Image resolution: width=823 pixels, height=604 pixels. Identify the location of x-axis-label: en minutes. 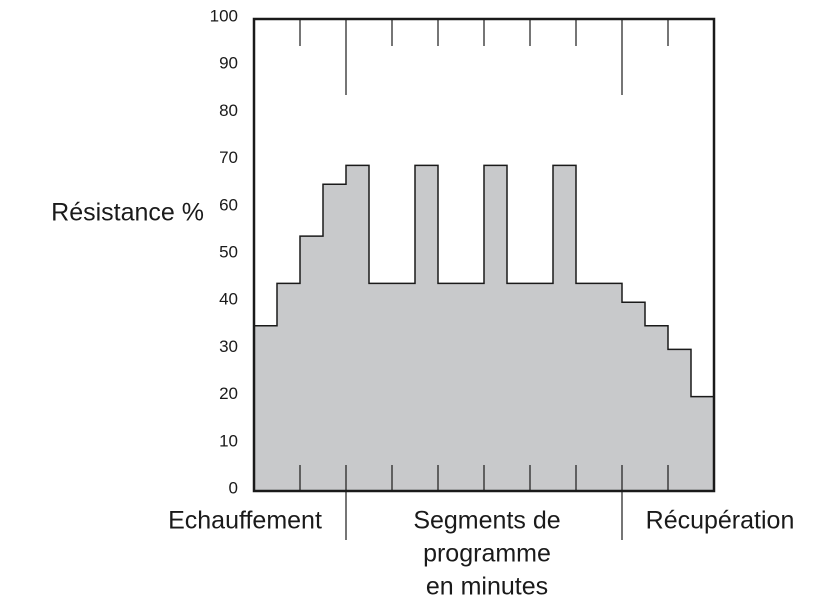
(487, 587).